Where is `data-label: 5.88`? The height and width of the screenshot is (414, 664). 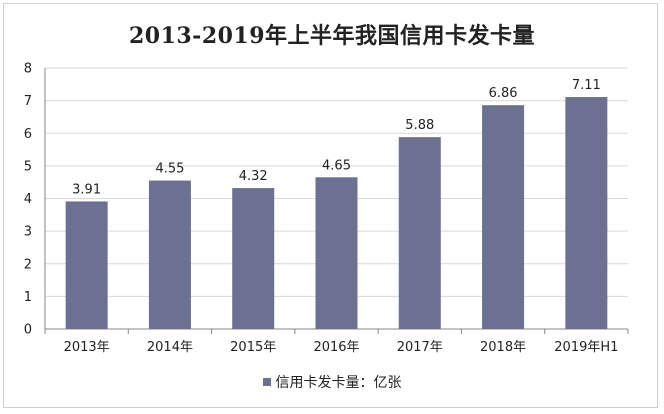
data-label: 5.88 is located at coordinates (419, 125).